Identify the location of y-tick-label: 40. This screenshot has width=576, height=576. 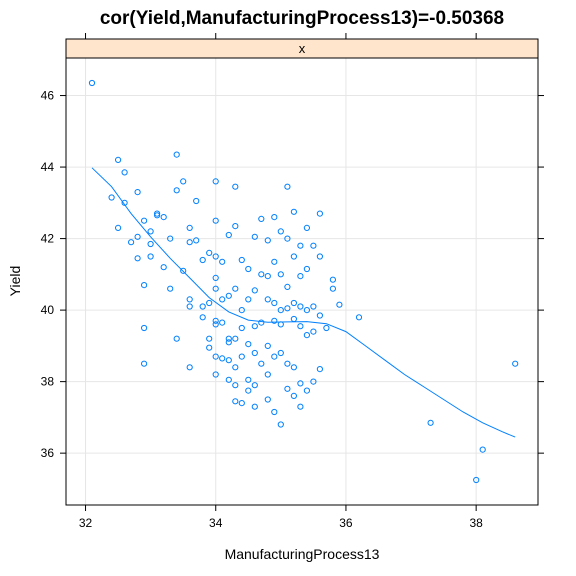
(48, 310).